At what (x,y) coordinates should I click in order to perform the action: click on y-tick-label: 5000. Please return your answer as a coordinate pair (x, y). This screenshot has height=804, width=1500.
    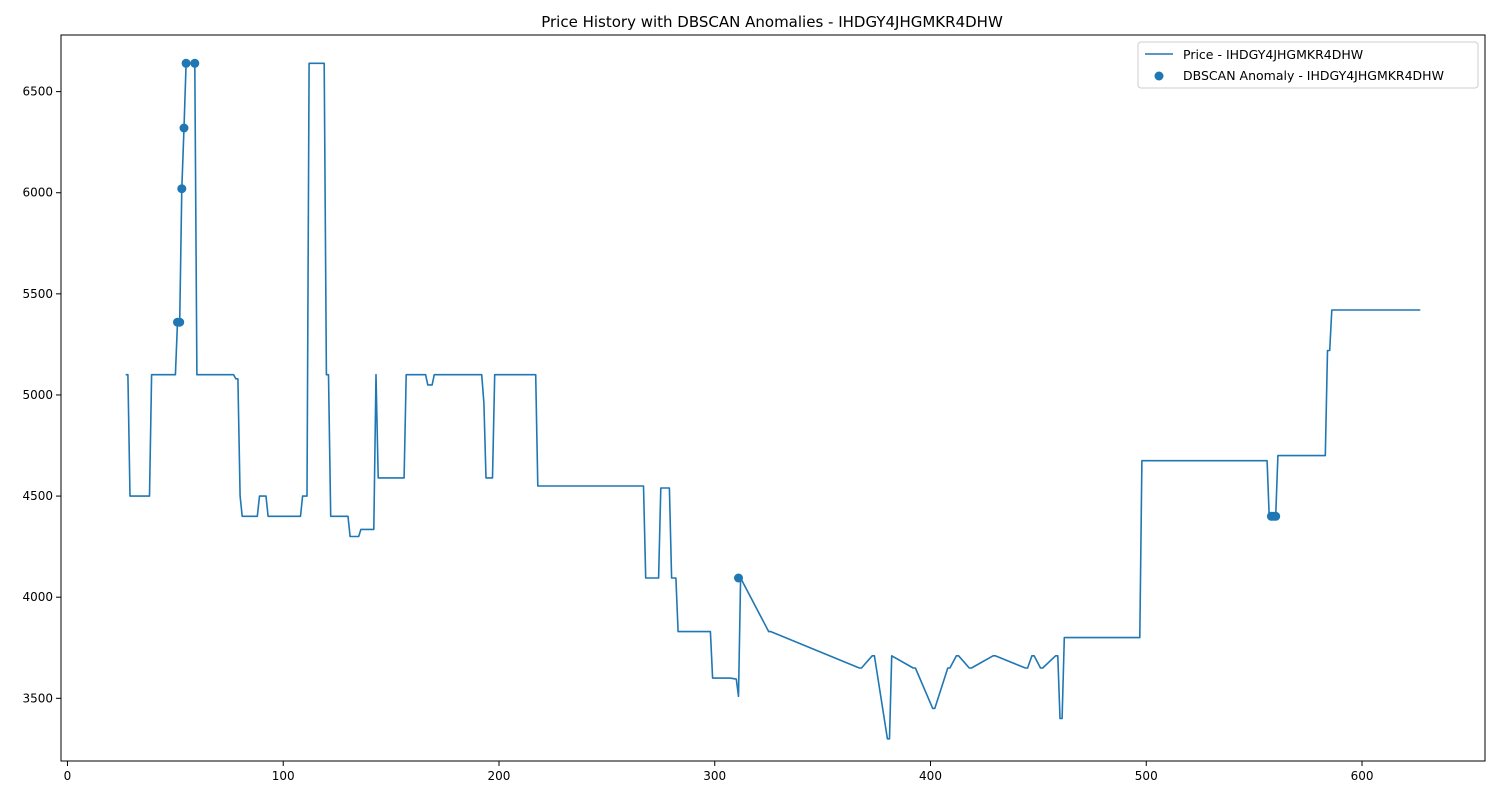
    Looking at the image, I should click on (37, 395).